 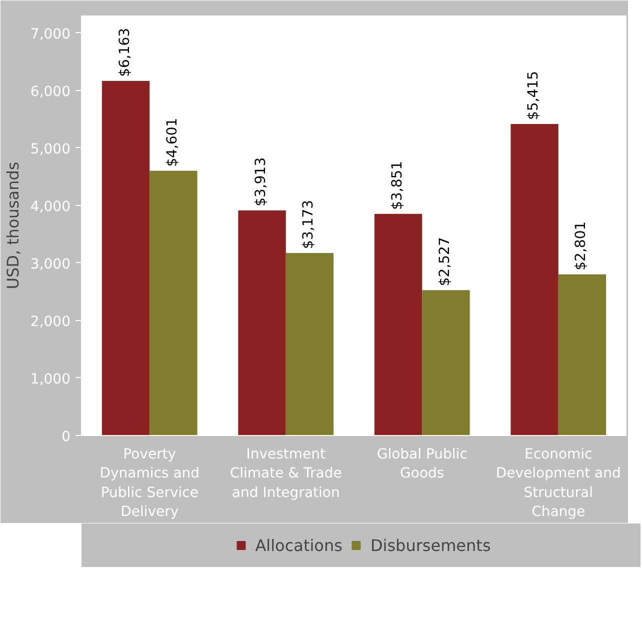 What do you see at coordinates (430, 545) in the screenshot?
I see `legend-label: Disbursements` at bounding box center [430, 545].